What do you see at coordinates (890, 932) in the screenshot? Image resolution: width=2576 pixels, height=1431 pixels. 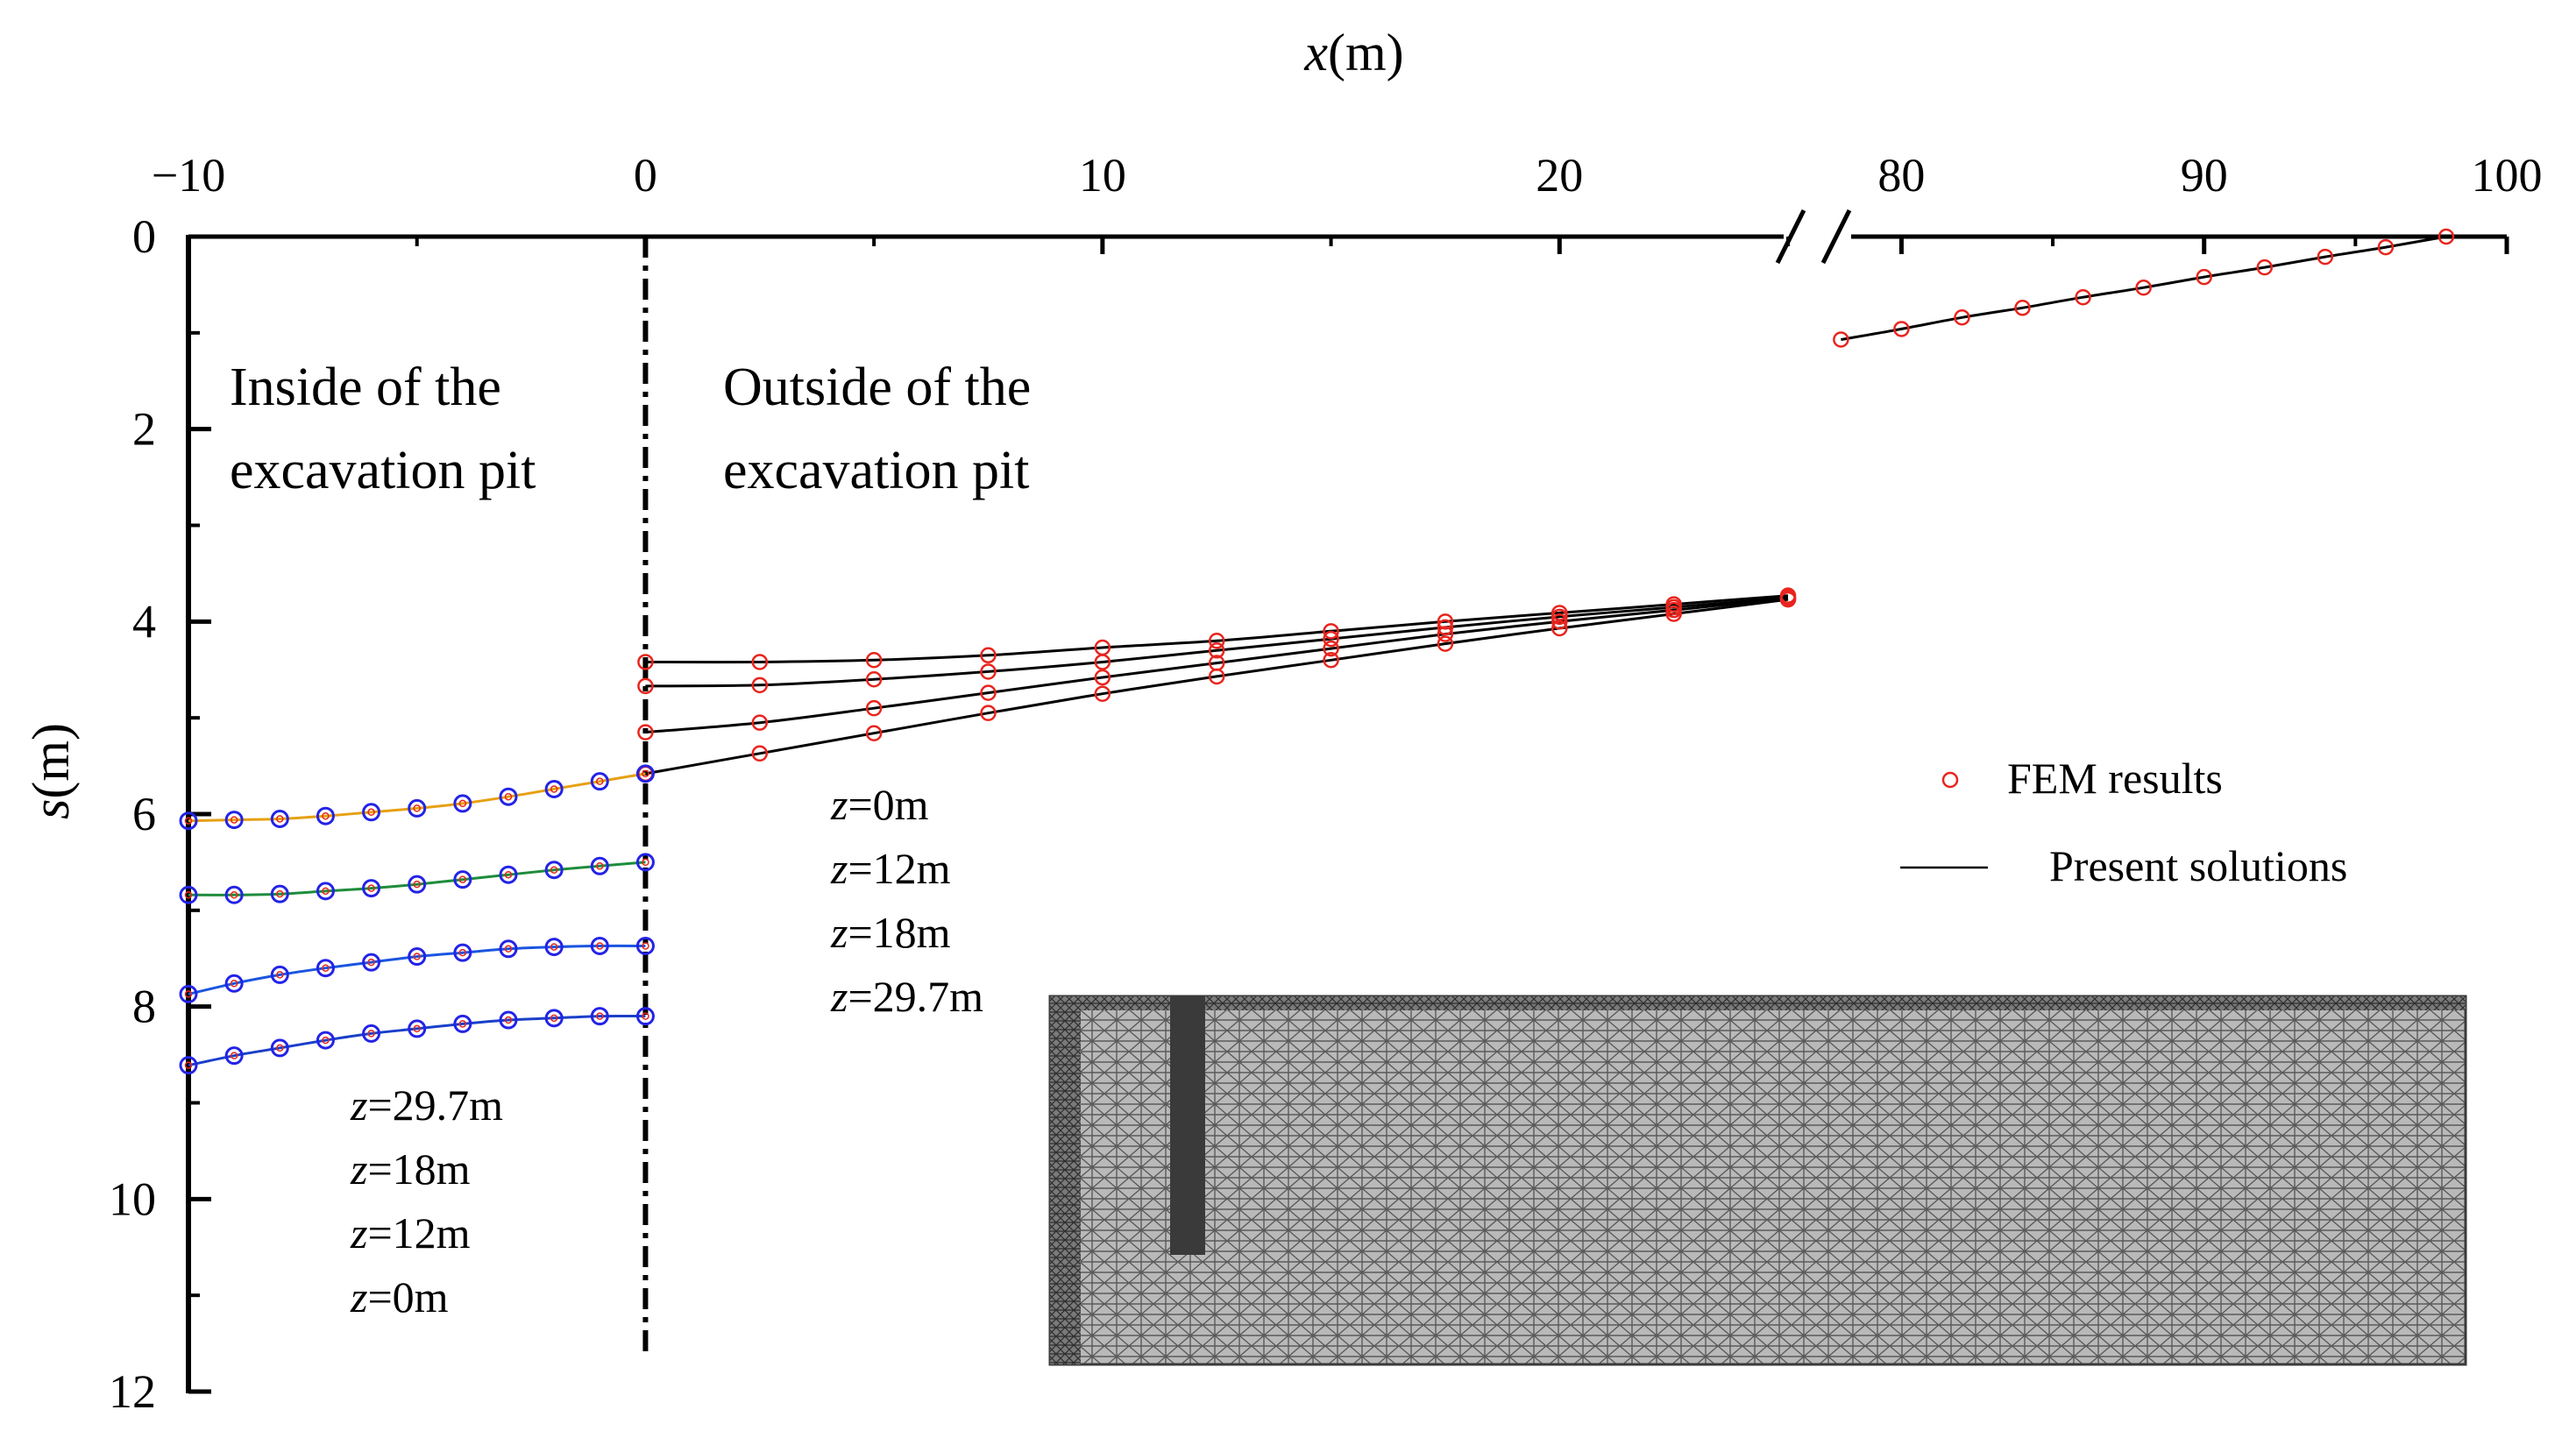 I see `depth-label-outside-3: z=18m` at bounding box center [890, 932].